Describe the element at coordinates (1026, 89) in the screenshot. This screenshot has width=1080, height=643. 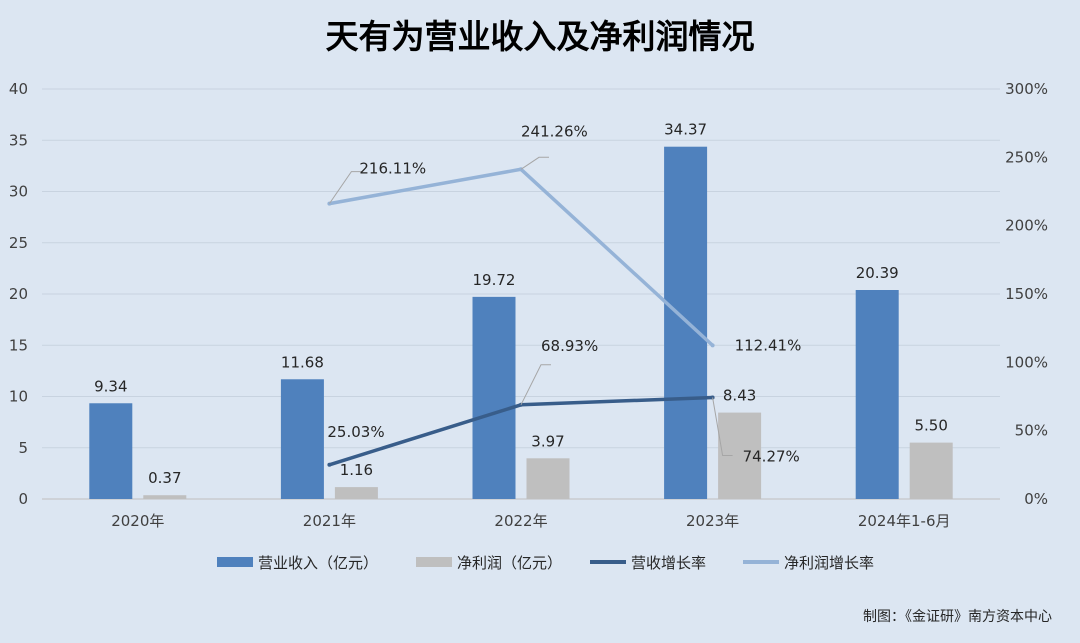
I see `y2-tick-label: 300%` at that location.